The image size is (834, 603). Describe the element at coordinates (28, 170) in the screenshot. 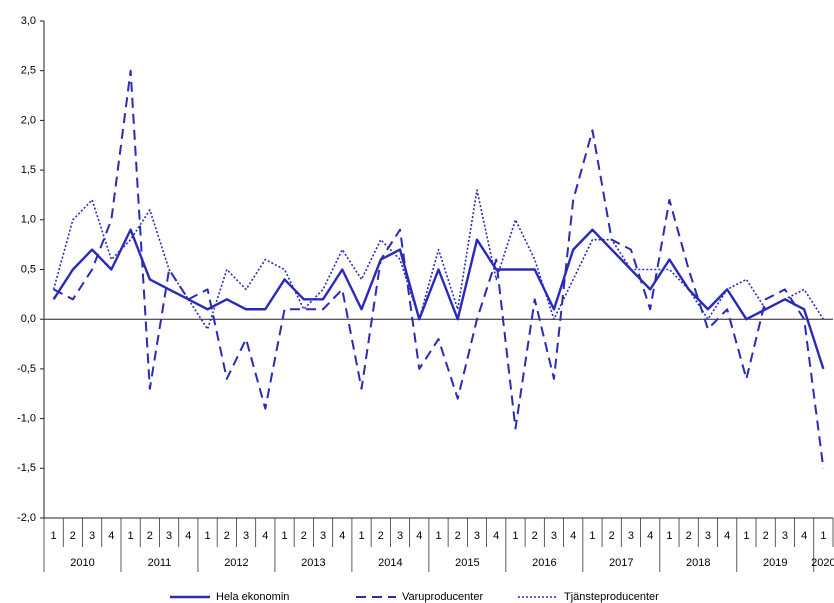

I see `y-tick-label: 1,5` at that location.